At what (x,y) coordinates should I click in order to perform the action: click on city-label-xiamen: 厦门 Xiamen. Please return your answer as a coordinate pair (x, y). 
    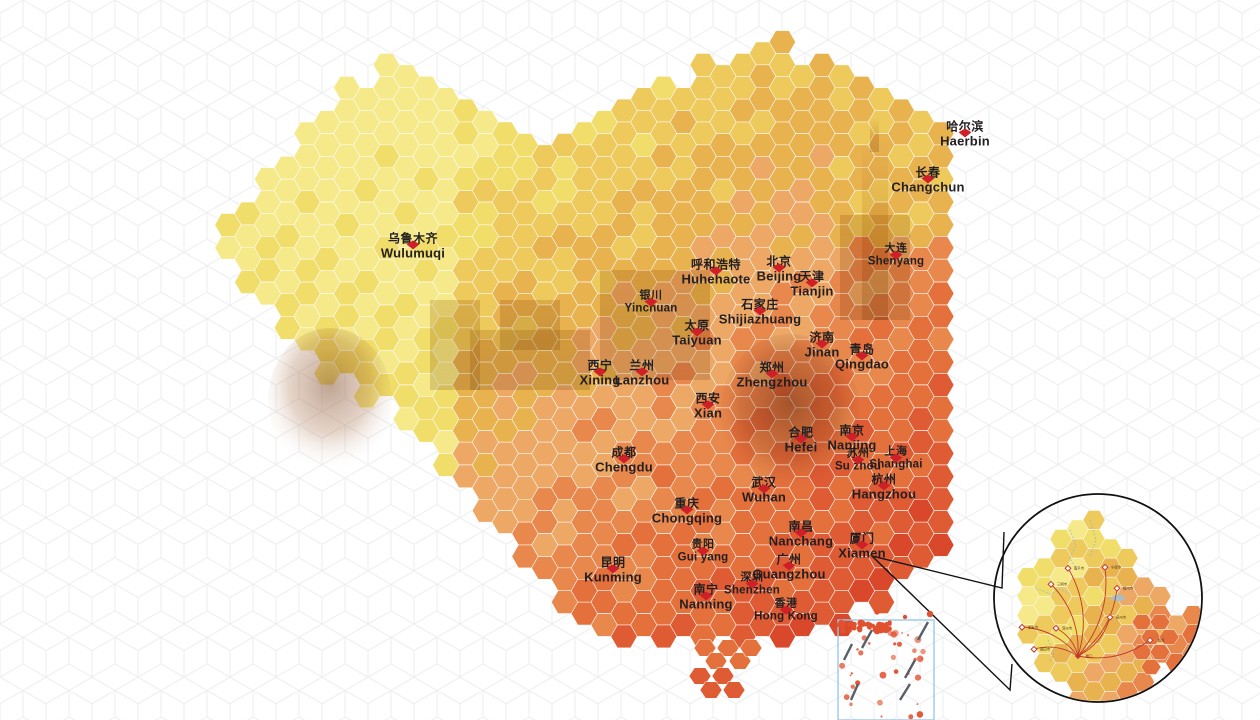
    Looking at the image, I should click on (861, 546).